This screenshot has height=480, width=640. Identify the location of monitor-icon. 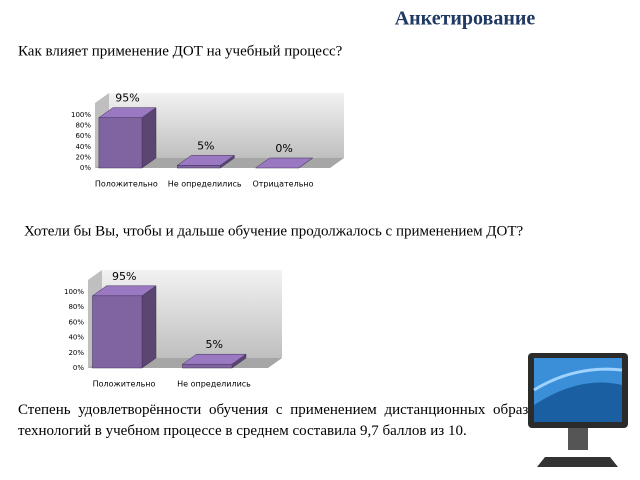
(578, 410).